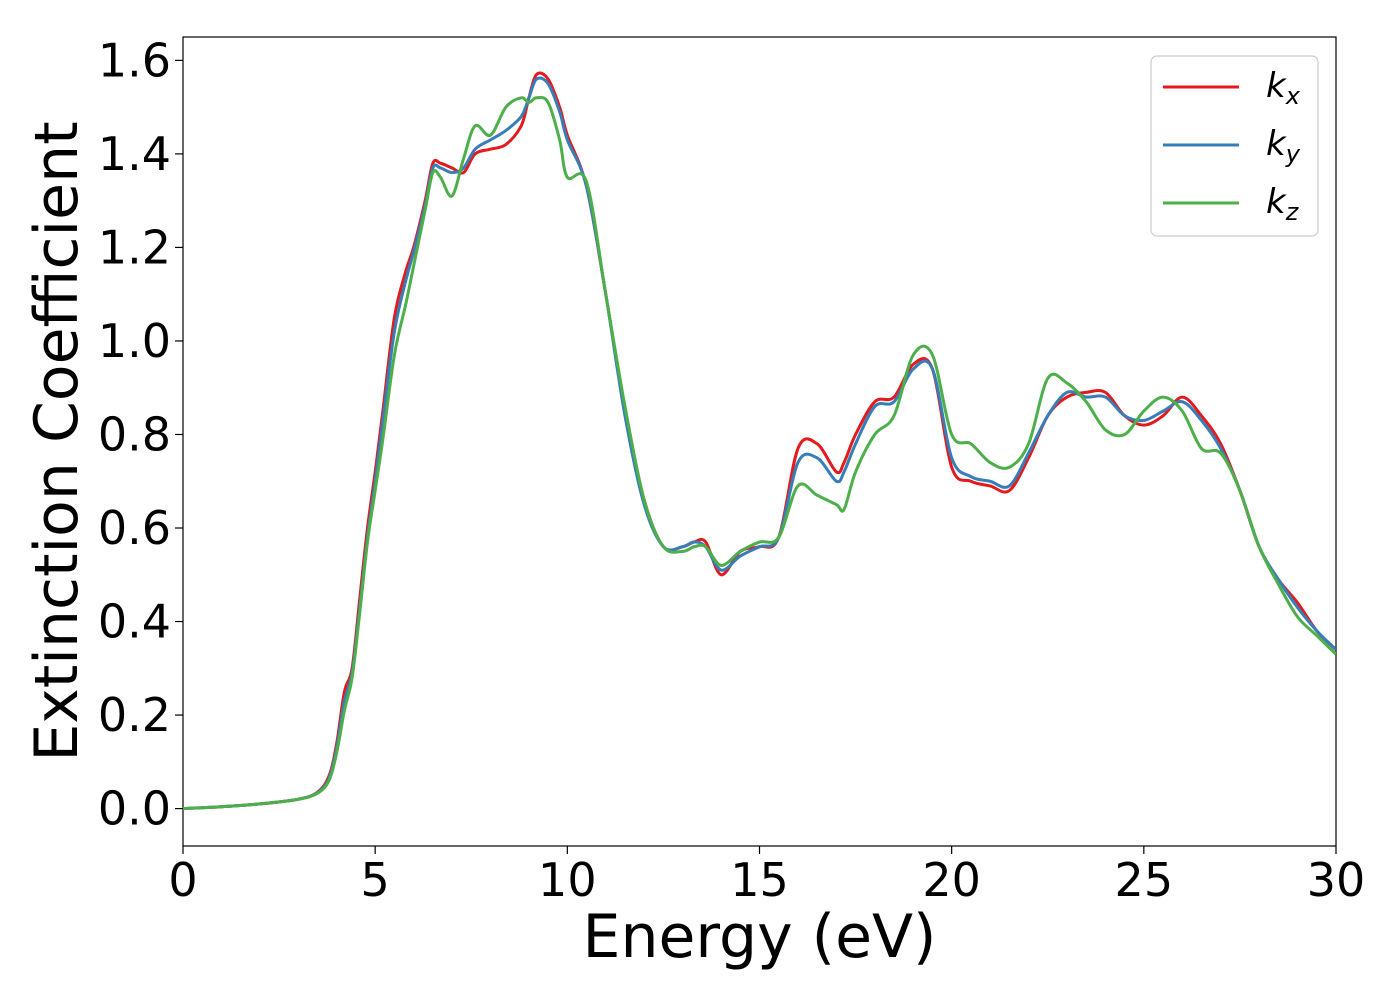 Image resolution: width=1400 pixels, height=1000 pixels. I want to click on y-axis-title: Extinction Coefficient, so click(57, 441).